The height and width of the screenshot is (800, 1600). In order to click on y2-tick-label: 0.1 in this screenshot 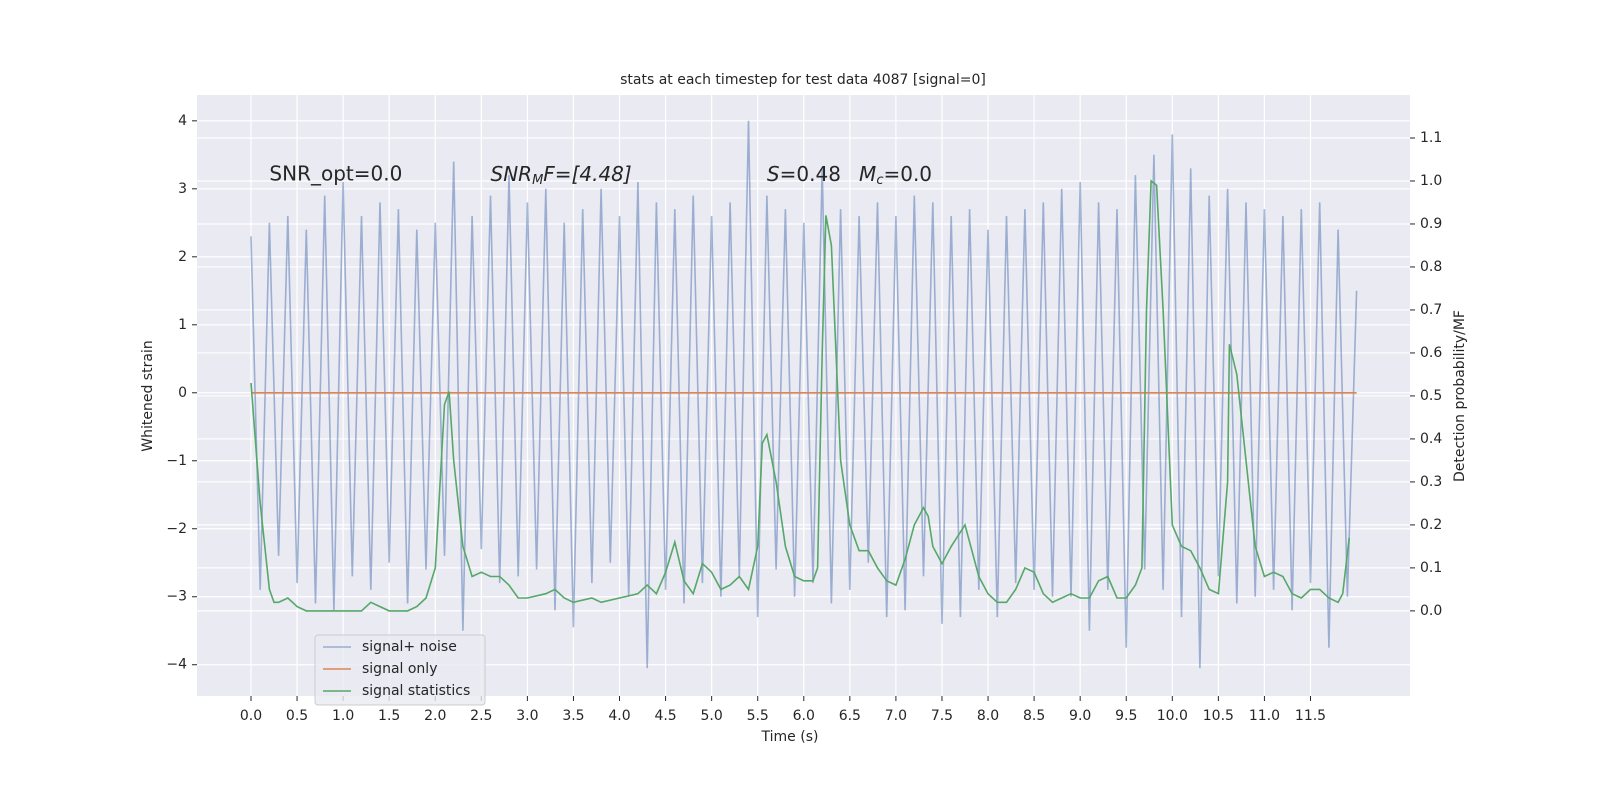, I will do `click(1431, 568)`.